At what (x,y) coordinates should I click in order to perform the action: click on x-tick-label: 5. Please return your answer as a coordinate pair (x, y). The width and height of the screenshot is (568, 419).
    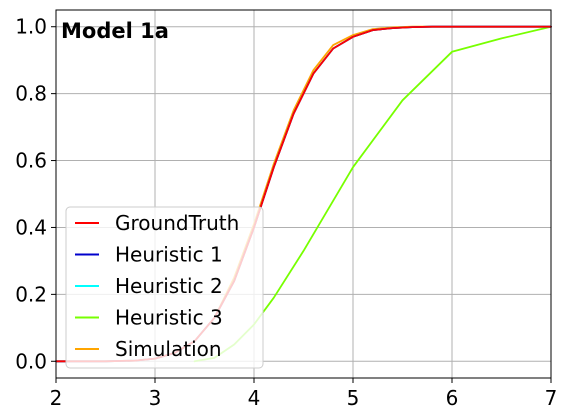
    Looking at the image, I should click on (353, 398).